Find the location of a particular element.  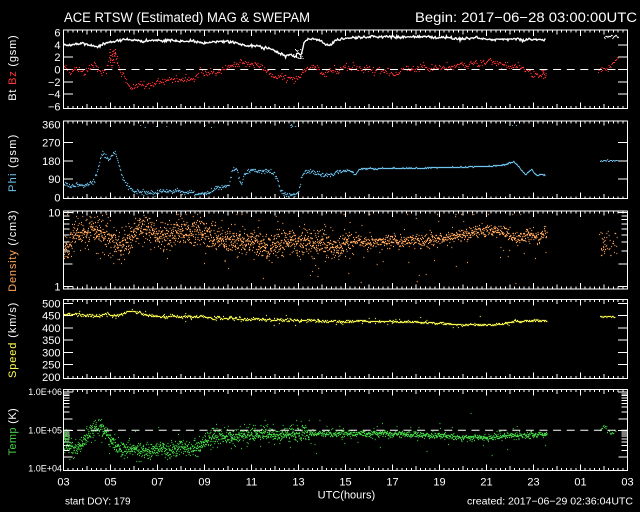

svg-text: −2 is located at coordinates (54, 83).